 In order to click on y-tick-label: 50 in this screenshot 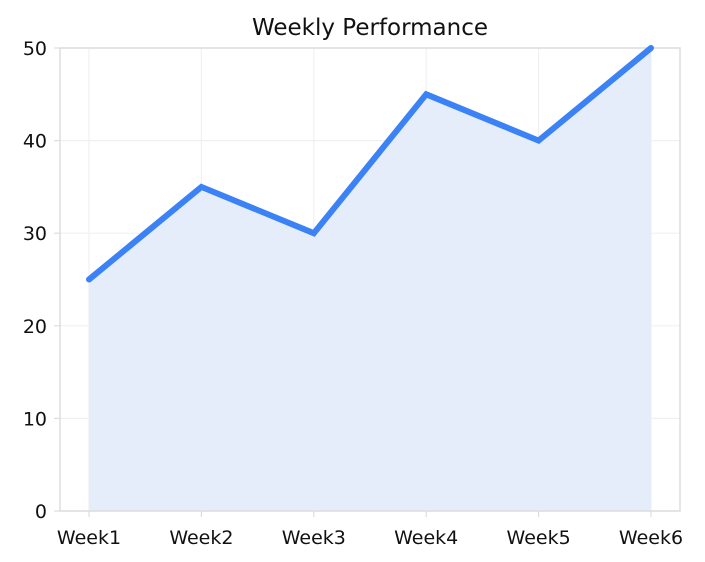, I will do `click(35, 49)`.